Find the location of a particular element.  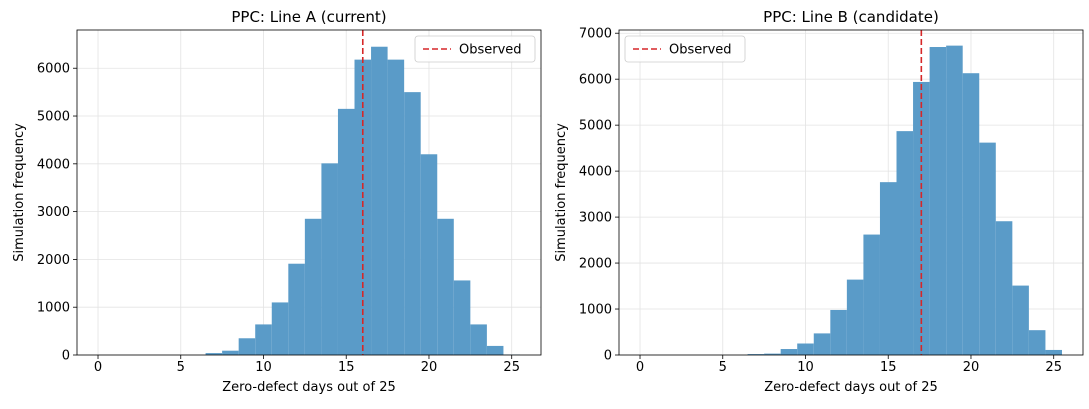

chart-title: PPC: Line A (current) is located at coordinates (308, 17).